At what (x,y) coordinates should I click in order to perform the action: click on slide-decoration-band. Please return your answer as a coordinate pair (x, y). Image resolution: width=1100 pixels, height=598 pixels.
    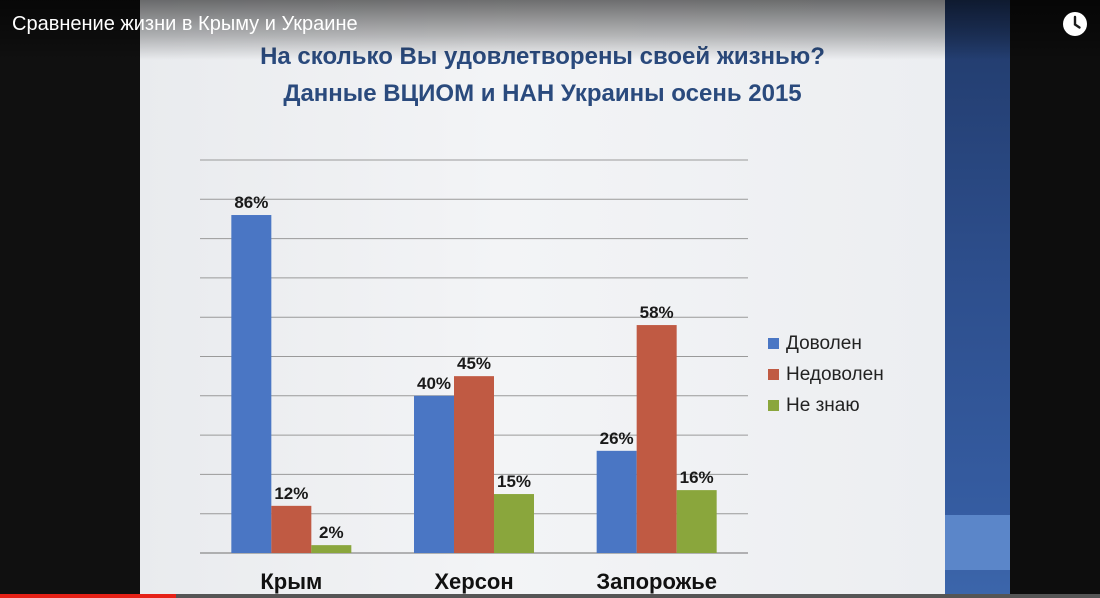
    Looking at the image, I should click on (977, 542).